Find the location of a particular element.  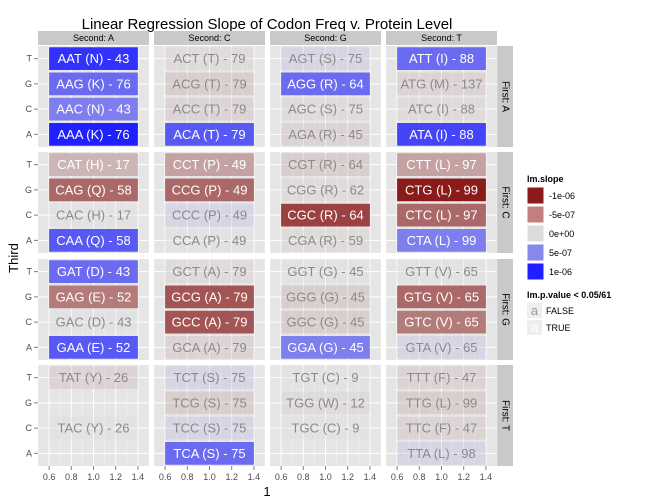

tile-label: ACG (T) - 79 is located at coordinates (209, 83).